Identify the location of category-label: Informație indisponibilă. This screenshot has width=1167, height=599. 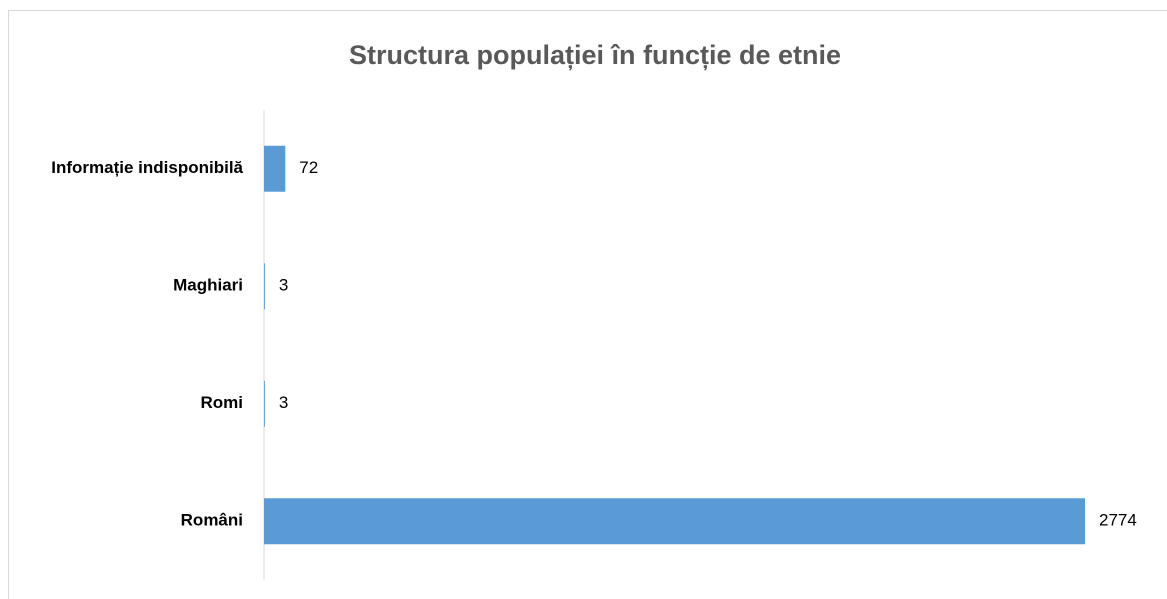
(147, 167).